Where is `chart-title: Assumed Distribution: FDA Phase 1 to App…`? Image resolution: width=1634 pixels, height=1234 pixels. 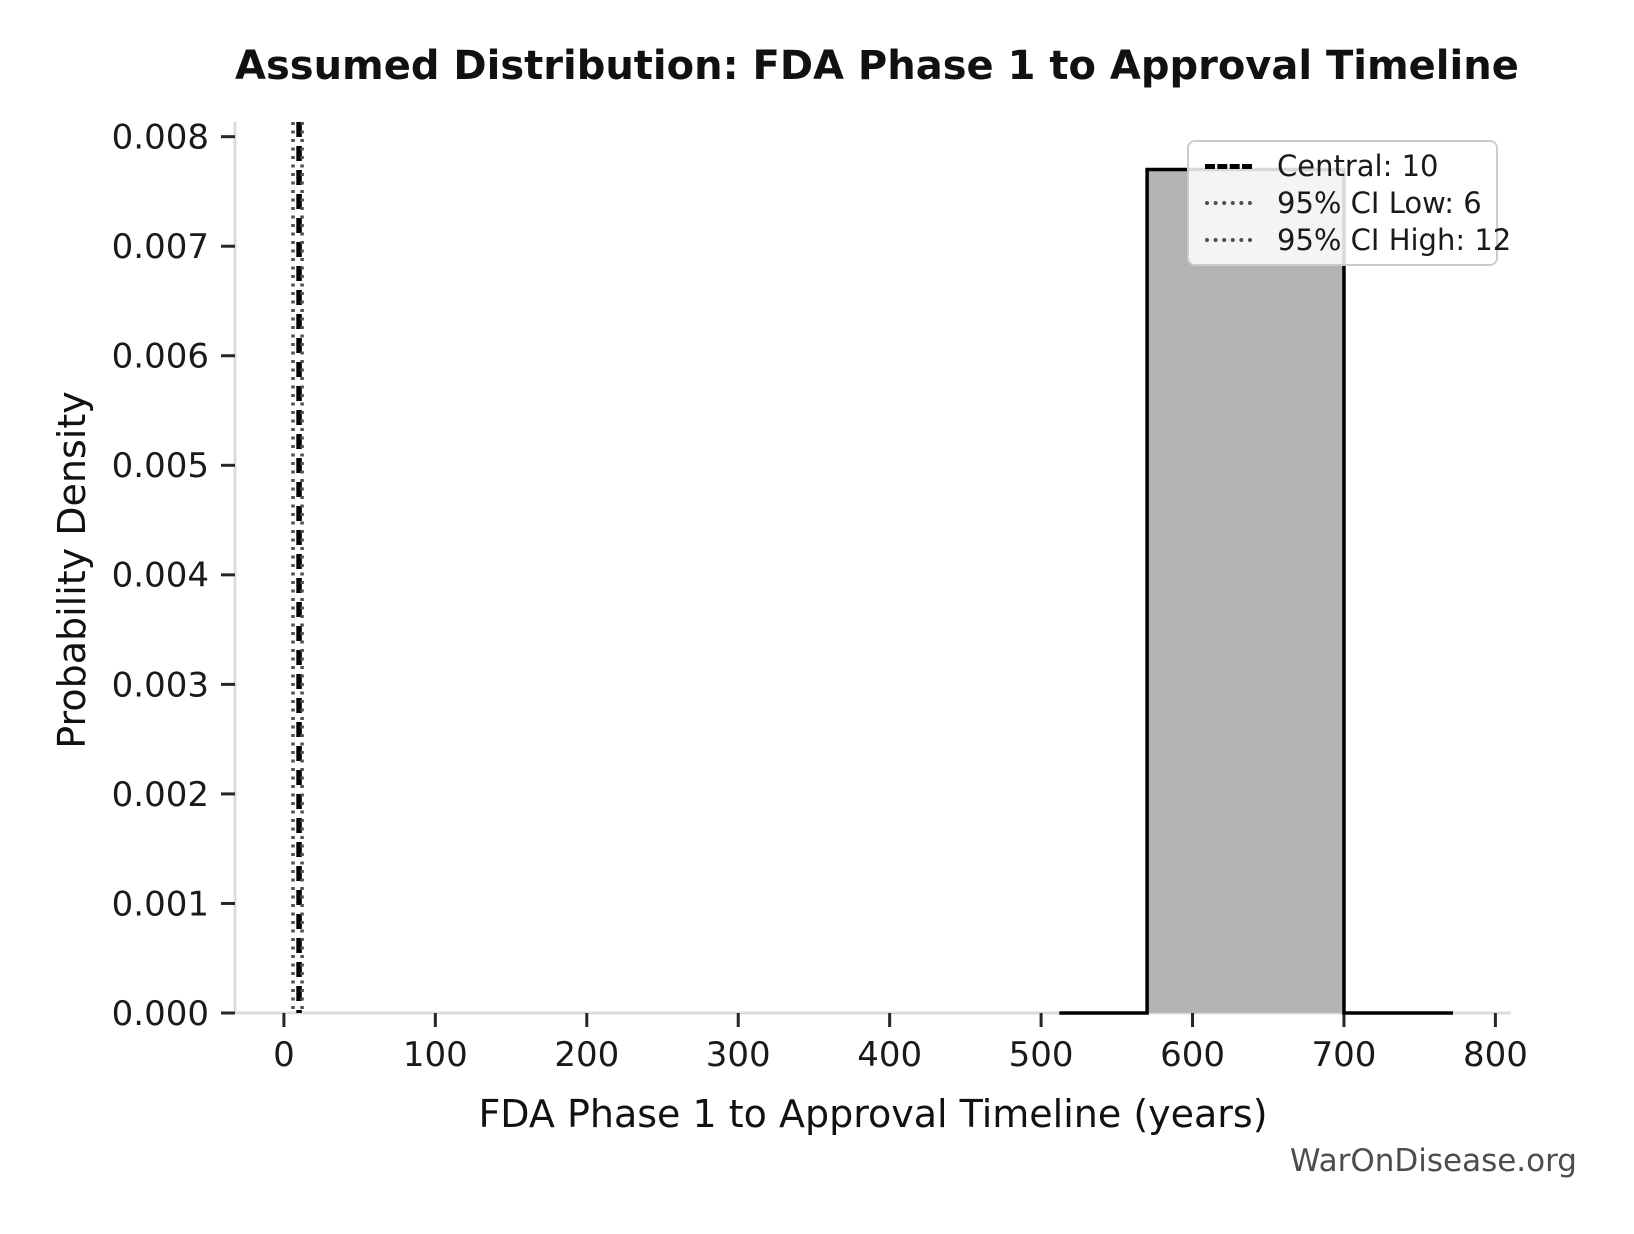
chart-title: Assumed Distribution: FDA Phase 1 to App… is located at coordinates (877, 66).